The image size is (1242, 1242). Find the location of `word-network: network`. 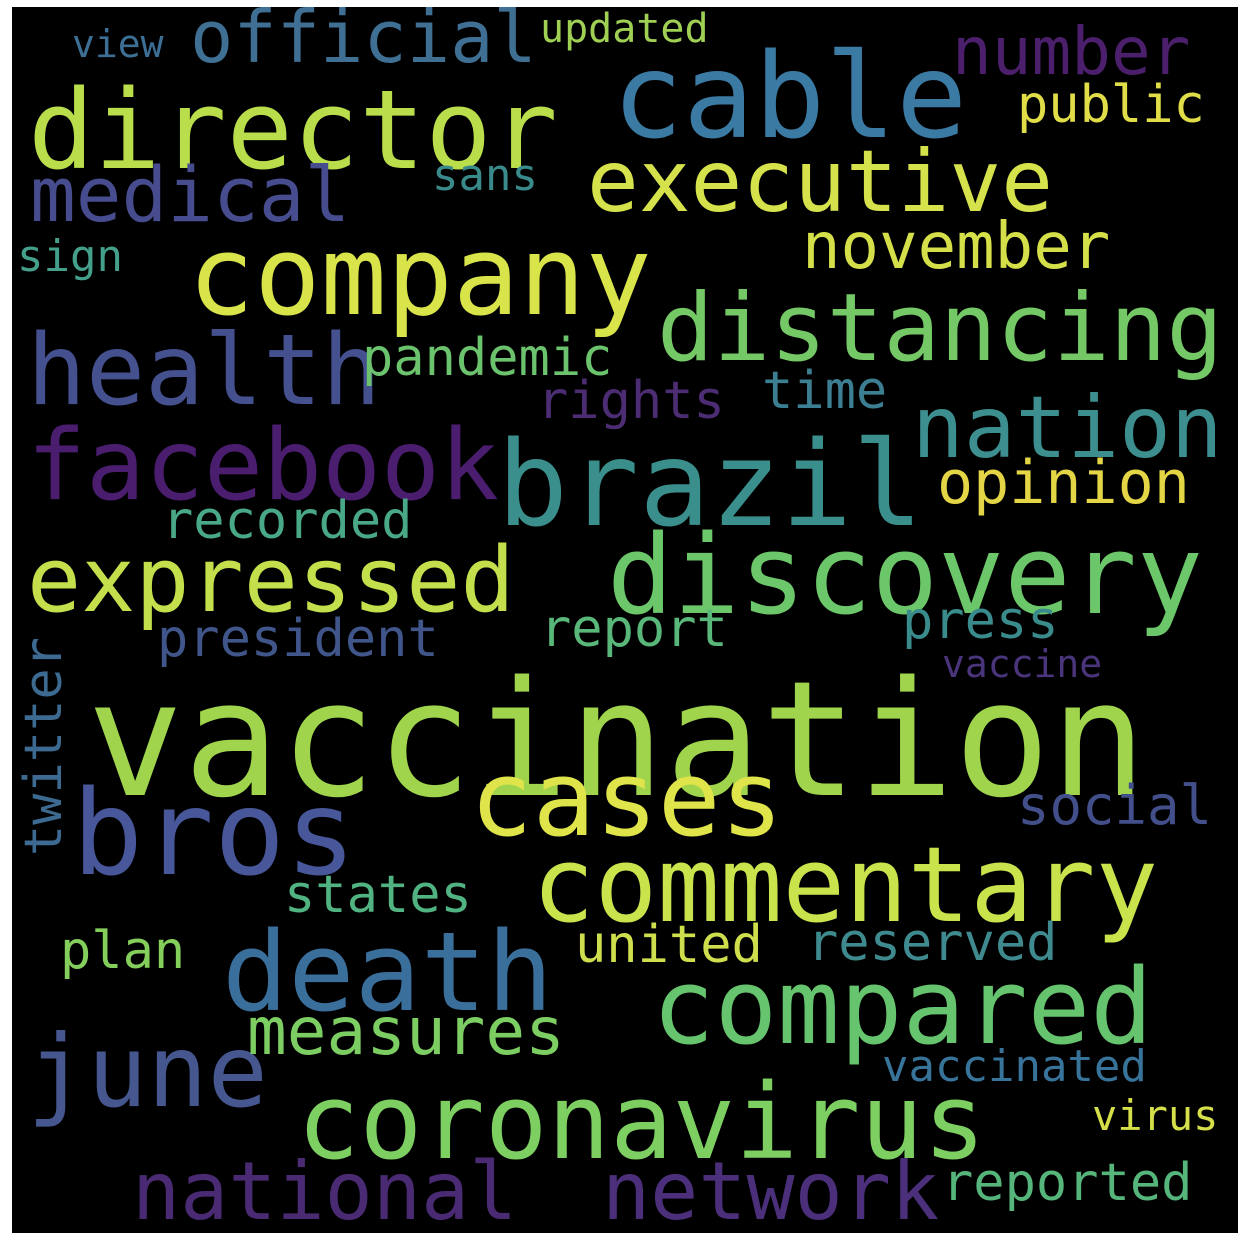

word-network: network is located at coordinates (771, 1189).